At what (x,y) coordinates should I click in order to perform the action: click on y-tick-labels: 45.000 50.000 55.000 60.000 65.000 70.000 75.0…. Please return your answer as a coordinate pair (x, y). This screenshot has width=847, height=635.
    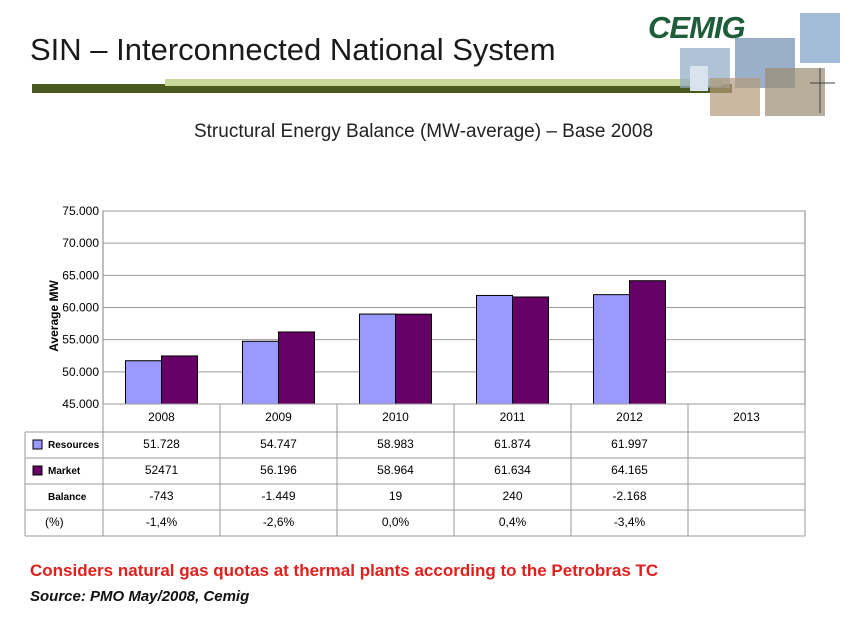
    Looking at the image, I should click on (80, 307).